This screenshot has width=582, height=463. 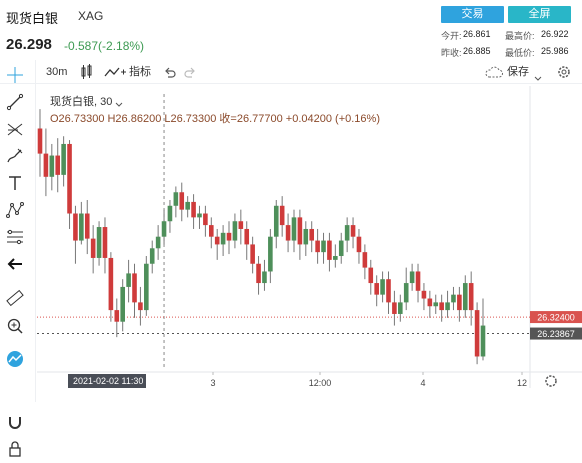 What do you see at coordinates (212, 383) in the screenshot?
I see `x-tick-label: 3` at bounding box center [212, 383].